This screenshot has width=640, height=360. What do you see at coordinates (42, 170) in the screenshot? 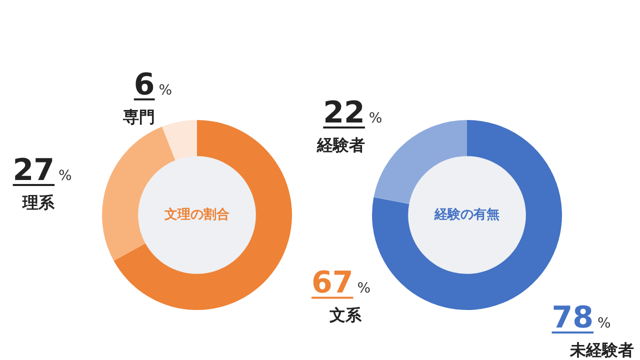
I see `data-label: 27%` at bounding box center [42, 170].